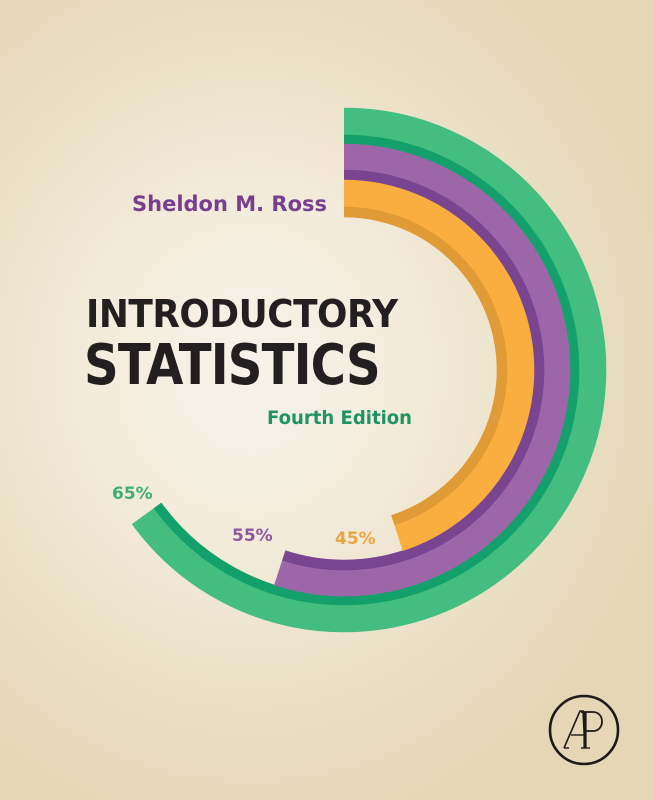 This screenshot has height=800, width=653. What do you see at coordinates (232, 365) in the screenshot?
I see `title-line-2: STATISTICS` at bounding box center [232, 365].